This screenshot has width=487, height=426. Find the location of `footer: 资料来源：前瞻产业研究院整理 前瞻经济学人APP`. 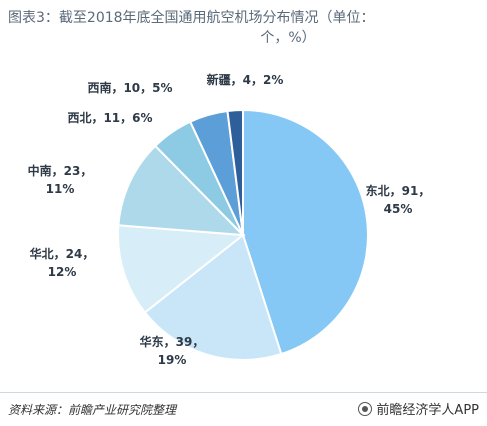

footer: 资料来源：前瞻产业研究院整理 前瞻经济学人APP is located at coordinates (243, 409).